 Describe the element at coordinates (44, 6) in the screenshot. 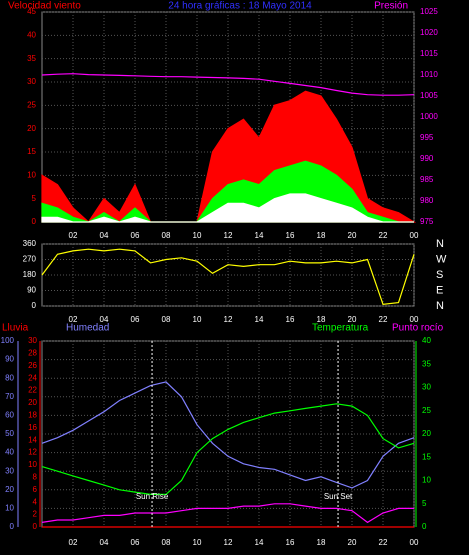

I see `y-axis-title: Velocidad viento` at that location.